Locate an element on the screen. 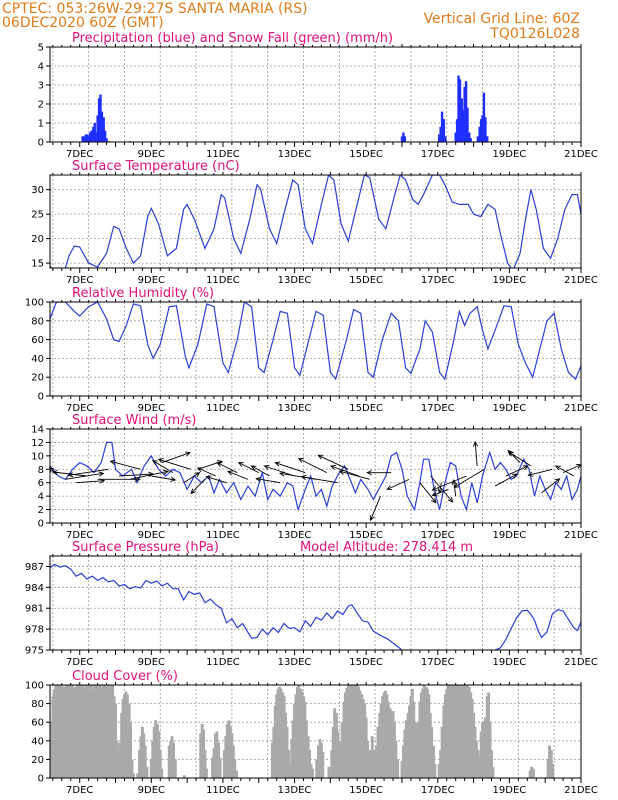 Image resolution: width=618 pixels, height=800 pixels. x-tick-label: 7DEC is located at coordinates (79, 790).